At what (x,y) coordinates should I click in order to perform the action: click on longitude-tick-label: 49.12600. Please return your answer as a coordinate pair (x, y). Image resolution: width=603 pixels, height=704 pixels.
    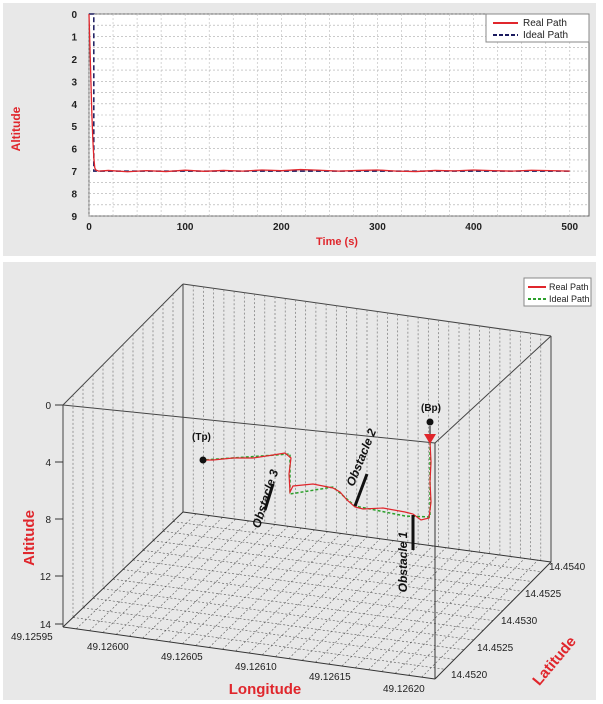
    Looking at the image, I should click on (108, 647).